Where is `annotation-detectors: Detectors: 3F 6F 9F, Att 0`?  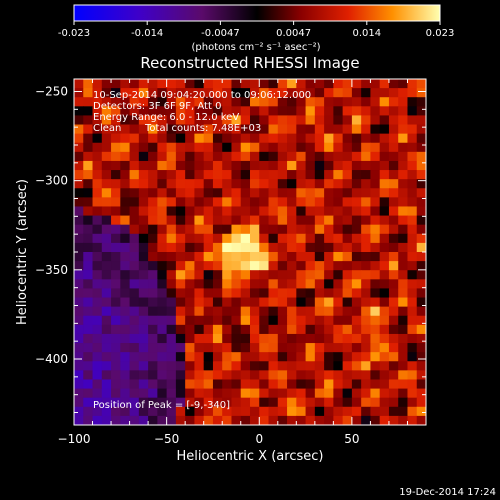 annotation-detectors: Detectors: 3F 6F 9F, Att 0 is located at coordinates (157, 106).